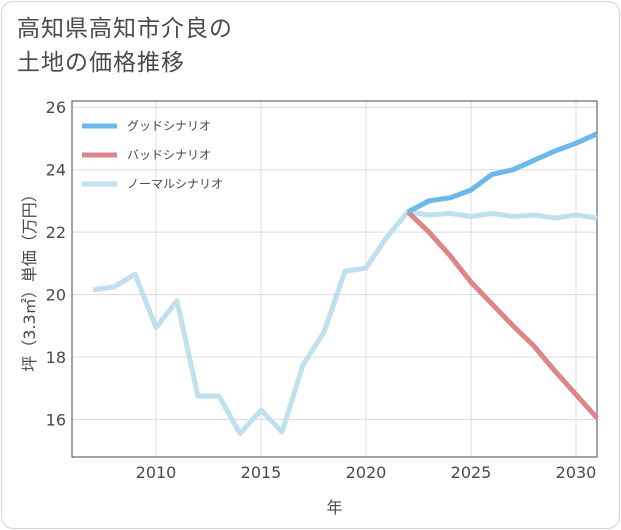  I want to click on legend-label-2: ノーマルシナリオ, so click(175, 184).